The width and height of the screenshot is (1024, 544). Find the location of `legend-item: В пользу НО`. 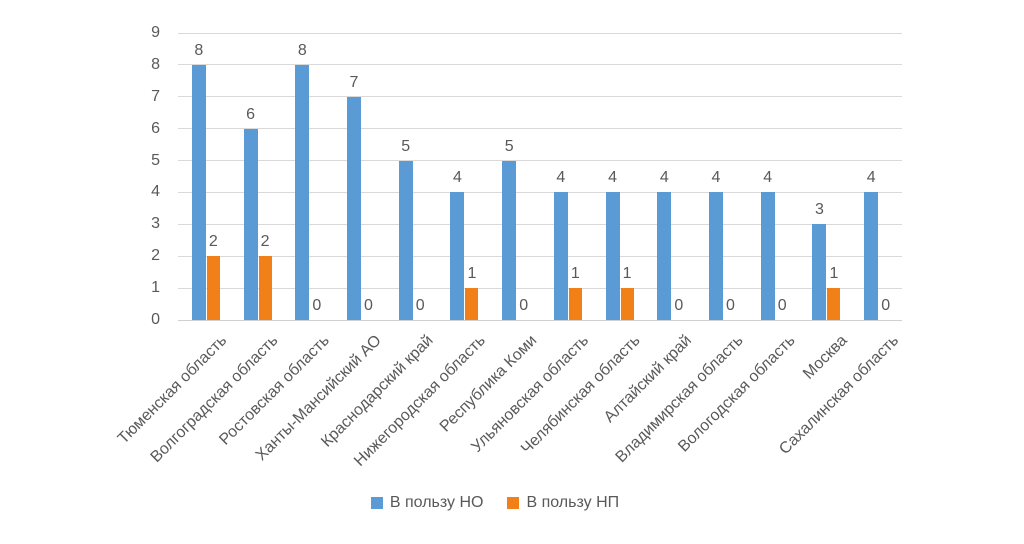

legend-item: В пользу НО is located at coordinates (427, 503).